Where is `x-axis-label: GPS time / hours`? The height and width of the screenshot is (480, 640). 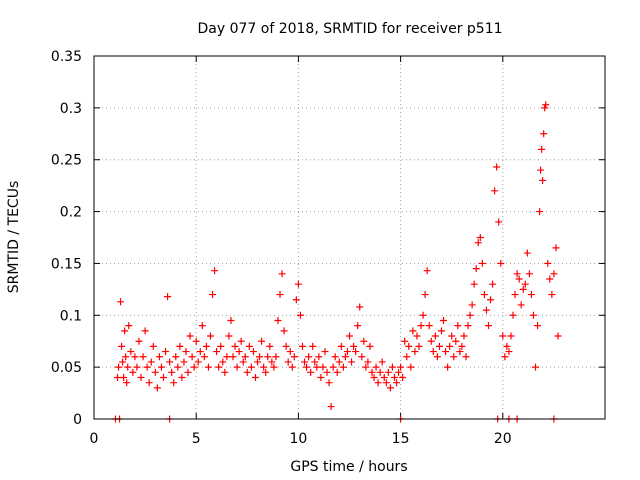
x-axis-label: GPS time / hours is located at coordinates (348, 467).